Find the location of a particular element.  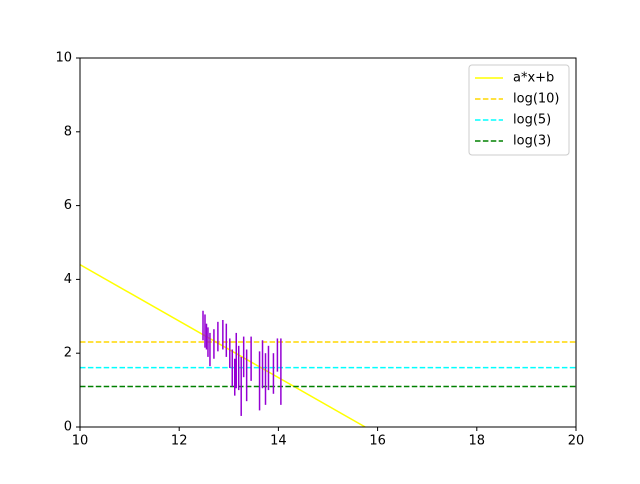

x-tick-label: 10 is located at coordinates (80, 441).